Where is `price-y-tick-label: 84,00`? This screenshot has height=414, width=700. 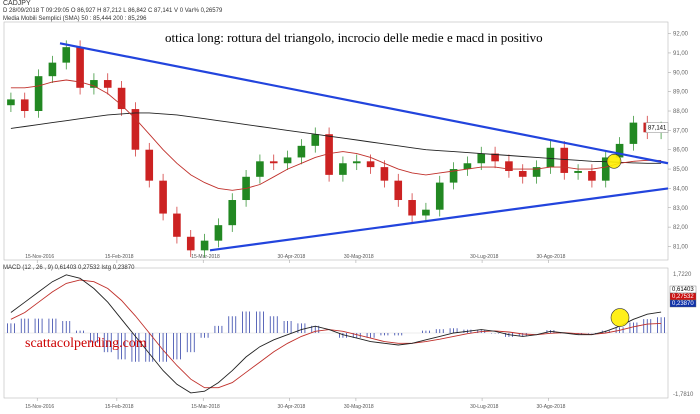 price-y-tick-label: 84,00 is located at coordinates (681, 189).